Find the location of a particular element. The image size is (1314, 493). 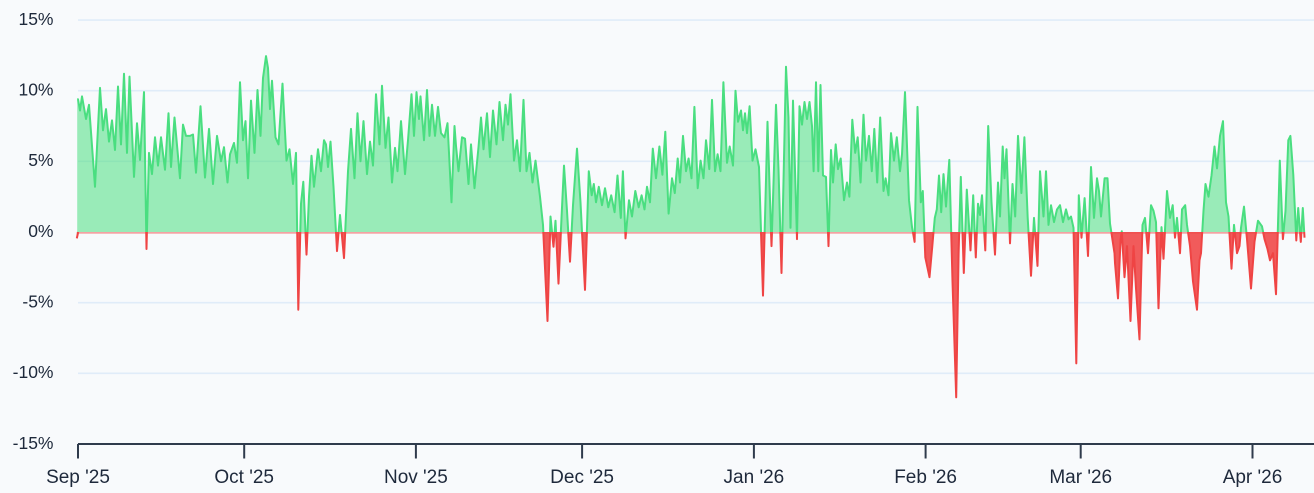

svg-text: 5% is located at coordinates (40, 160).